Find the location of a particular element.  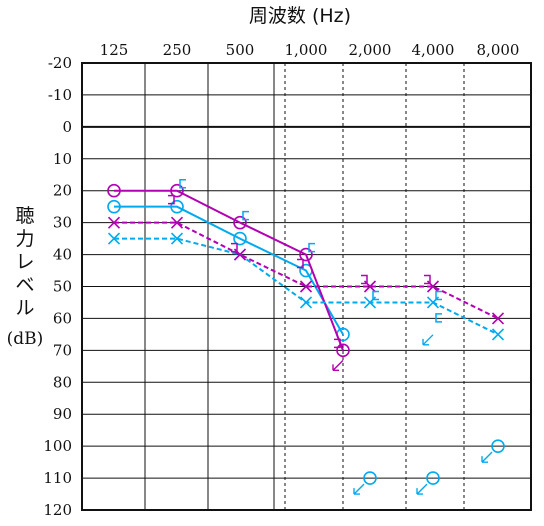

y-tick-label: 30 is located at coordinates (62, 223).